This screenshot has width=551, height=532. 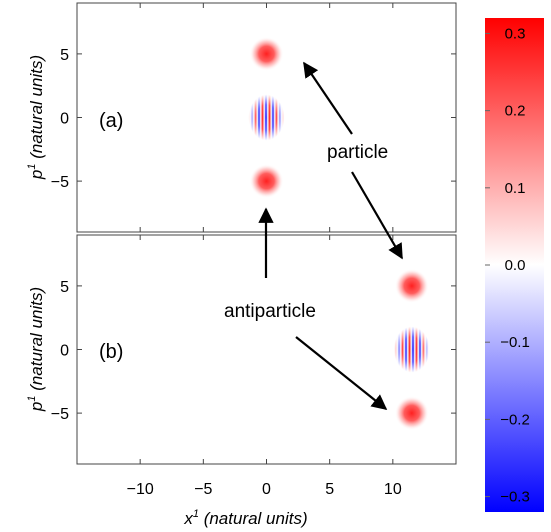 What do you see at coordinates (515, 342) in the screenshot?
I see `colorbar-tick-label: −0.1` at bounding box center [515, 342].